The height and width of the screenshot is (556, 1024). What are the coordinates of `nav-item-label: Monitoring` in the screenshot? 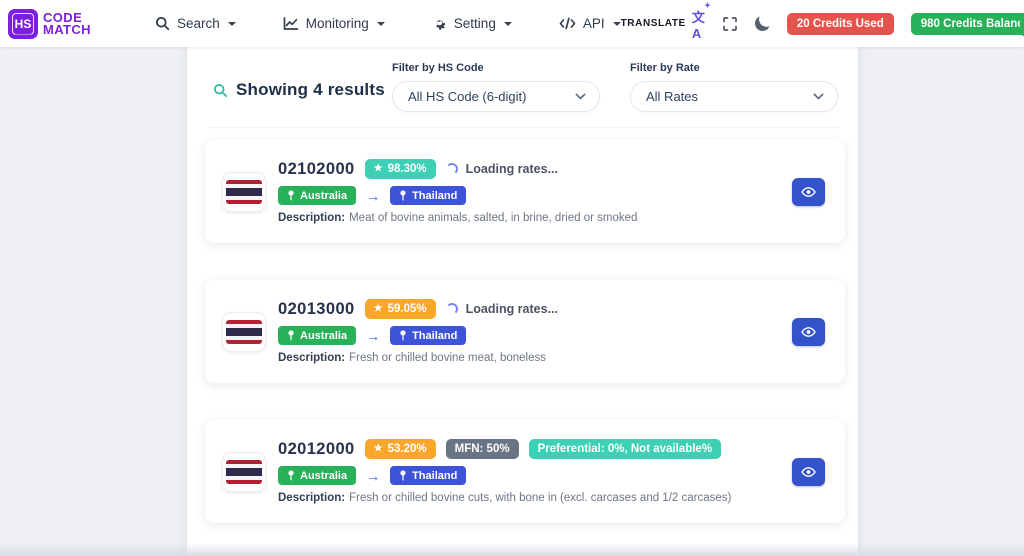 It's located at (337, 23).